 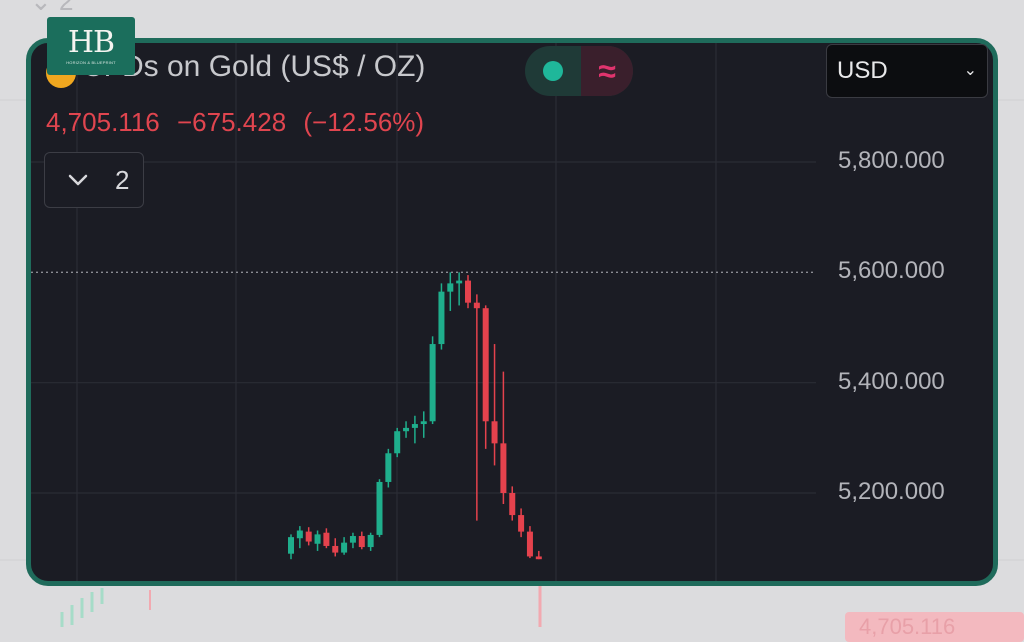 I want to click on live-dot-icon, so click(x=553, y=71).